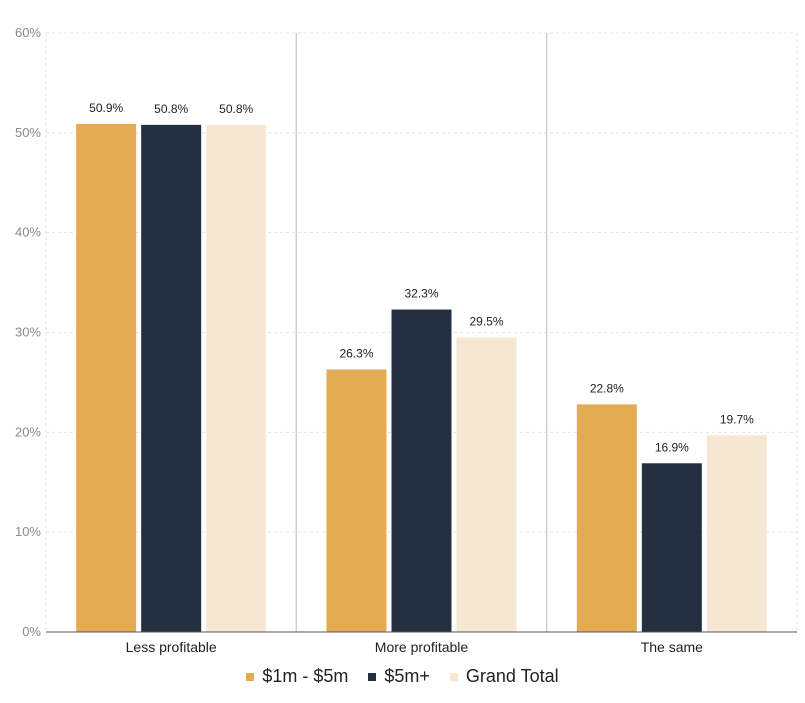 The width and height of the screenshot is (805, 703). What do you see at coordinates (106, 108) in the screenshot?
I see `data-label: 50.9%` at bounding box center [106, 108].